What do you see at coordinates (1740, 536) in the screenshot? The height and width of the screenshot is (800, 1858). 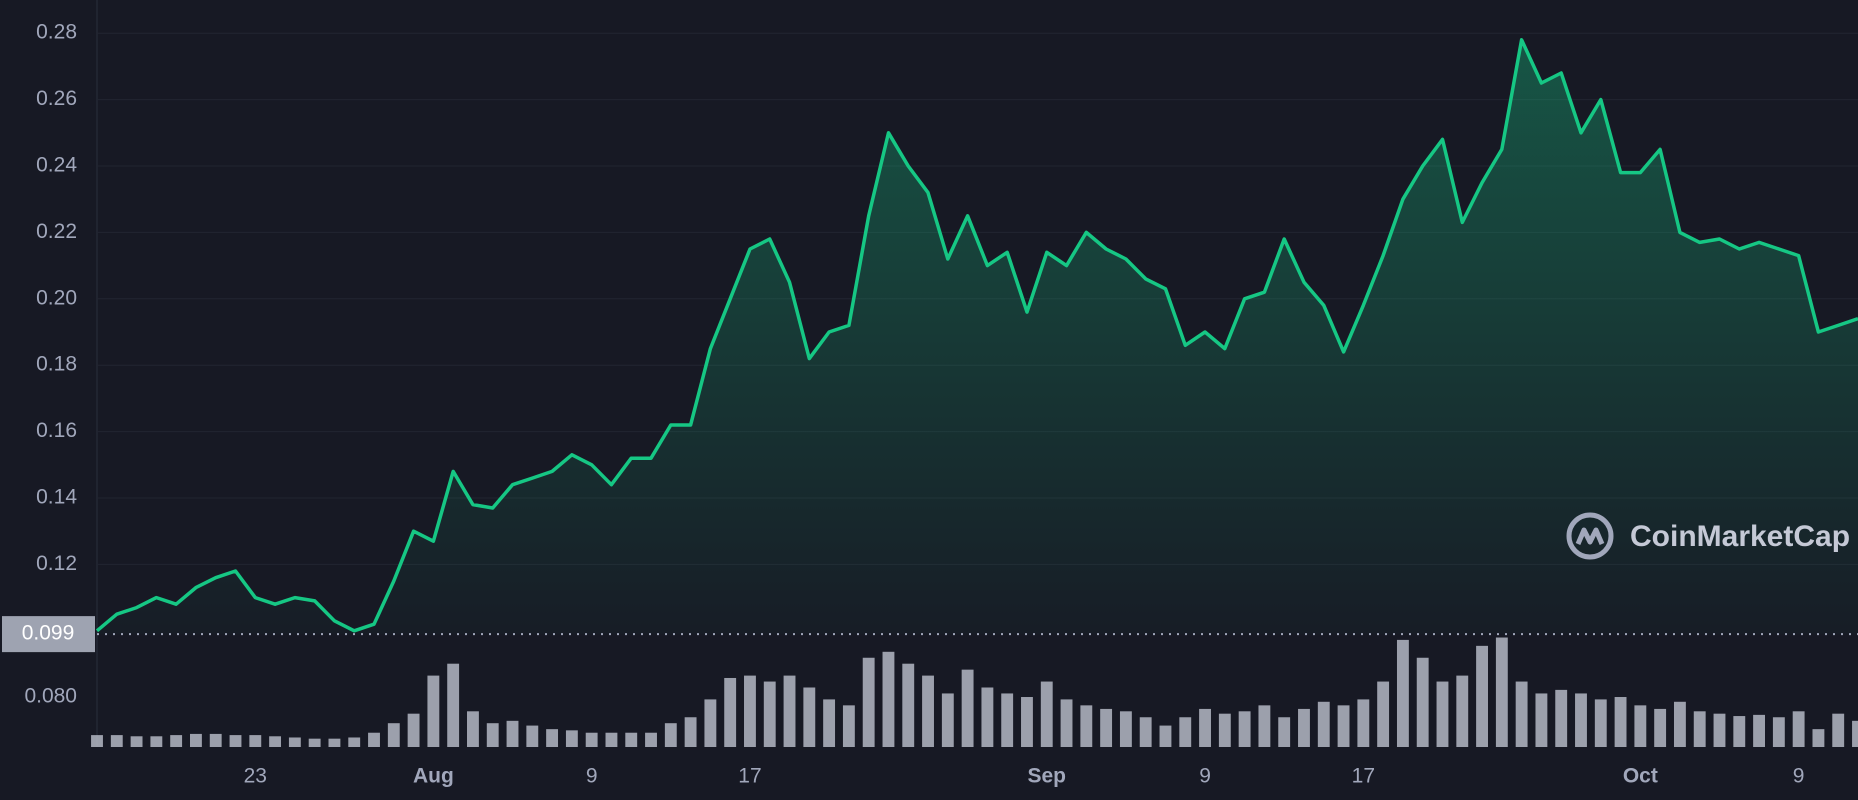 I see `watermark: CoinMarketCap` at bounding box center [1740, 536].